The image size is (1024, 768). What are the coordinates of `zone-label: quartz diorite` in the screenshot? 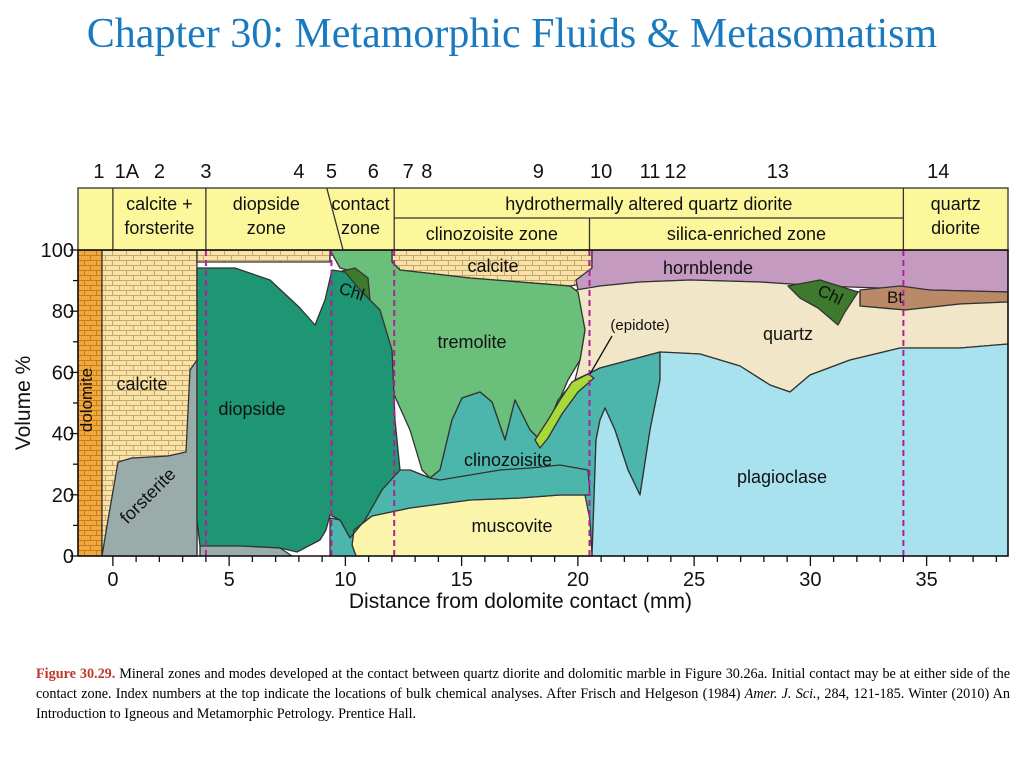 It's located at (956, 216).